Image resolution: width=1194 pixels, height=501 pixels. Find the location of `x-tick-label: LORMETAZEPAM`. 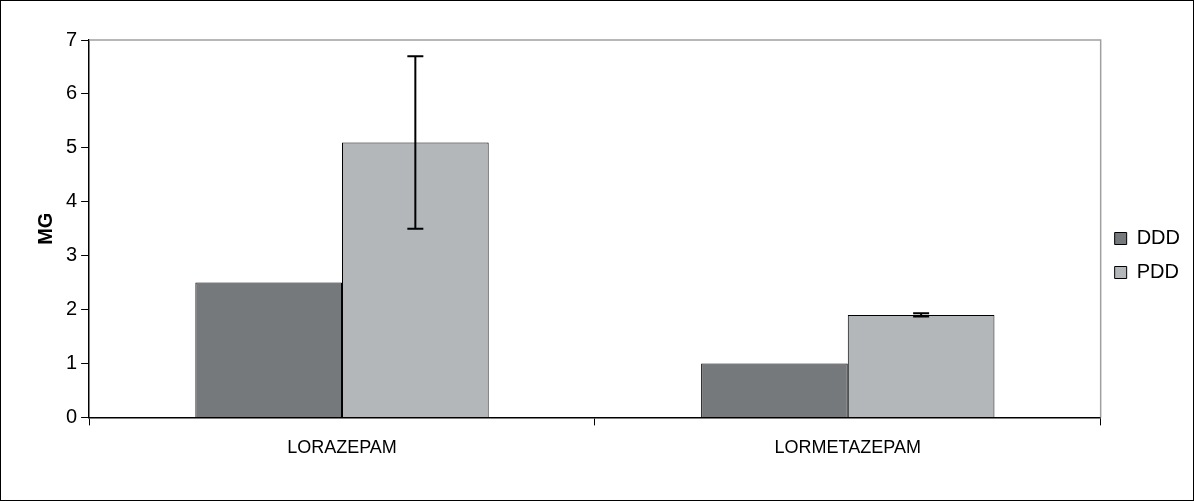

x-tick-label: LORMETAZEPAM is located at coordinates (847, 447).